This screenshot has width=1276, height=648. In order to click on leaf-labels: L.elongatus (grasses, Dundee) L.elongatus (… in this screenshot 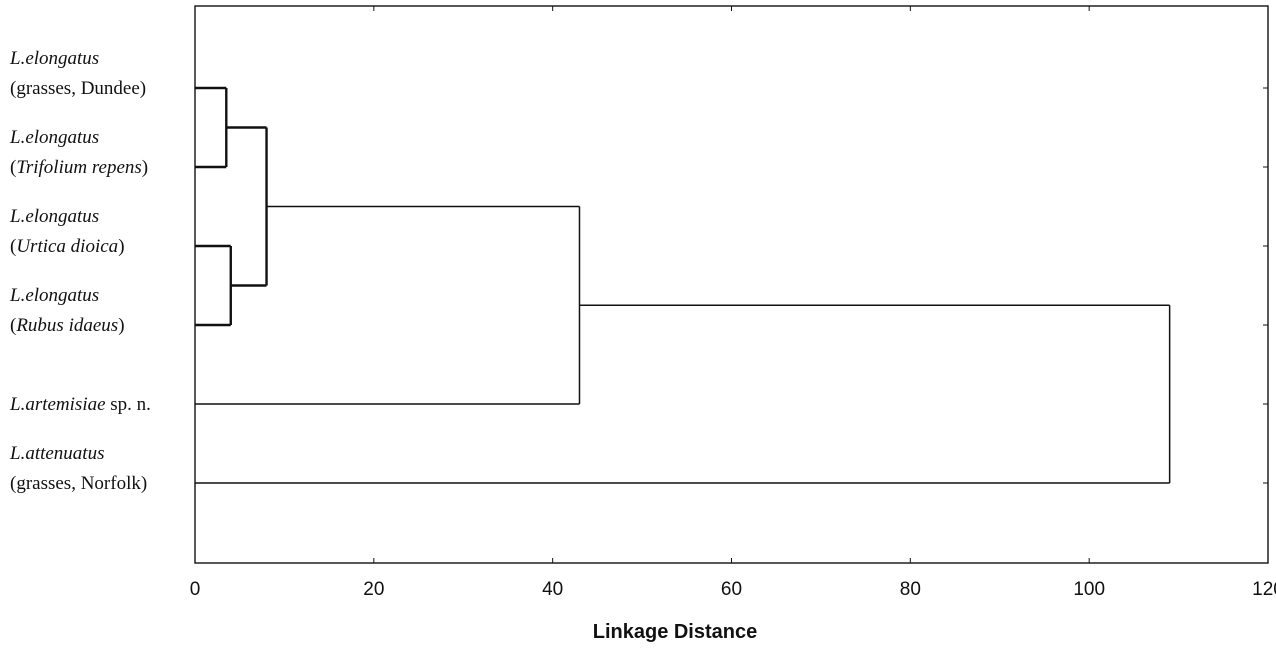, I will do `click(80, 271)`.